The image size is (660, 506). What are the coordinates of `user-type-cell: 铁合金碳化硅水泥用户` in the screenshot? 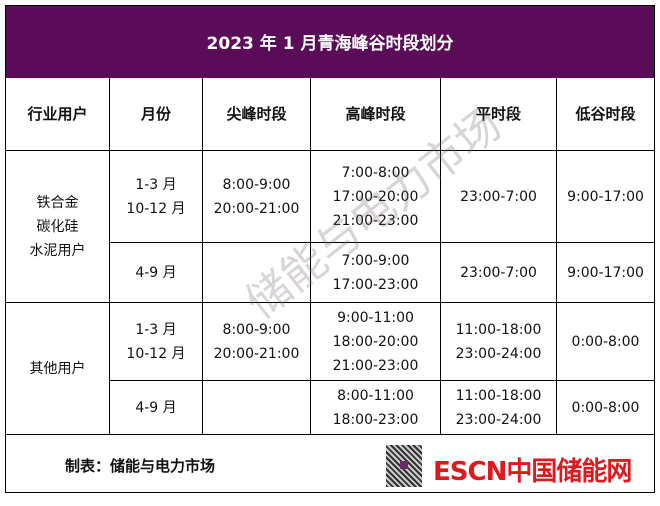 It's located at (57, 227).